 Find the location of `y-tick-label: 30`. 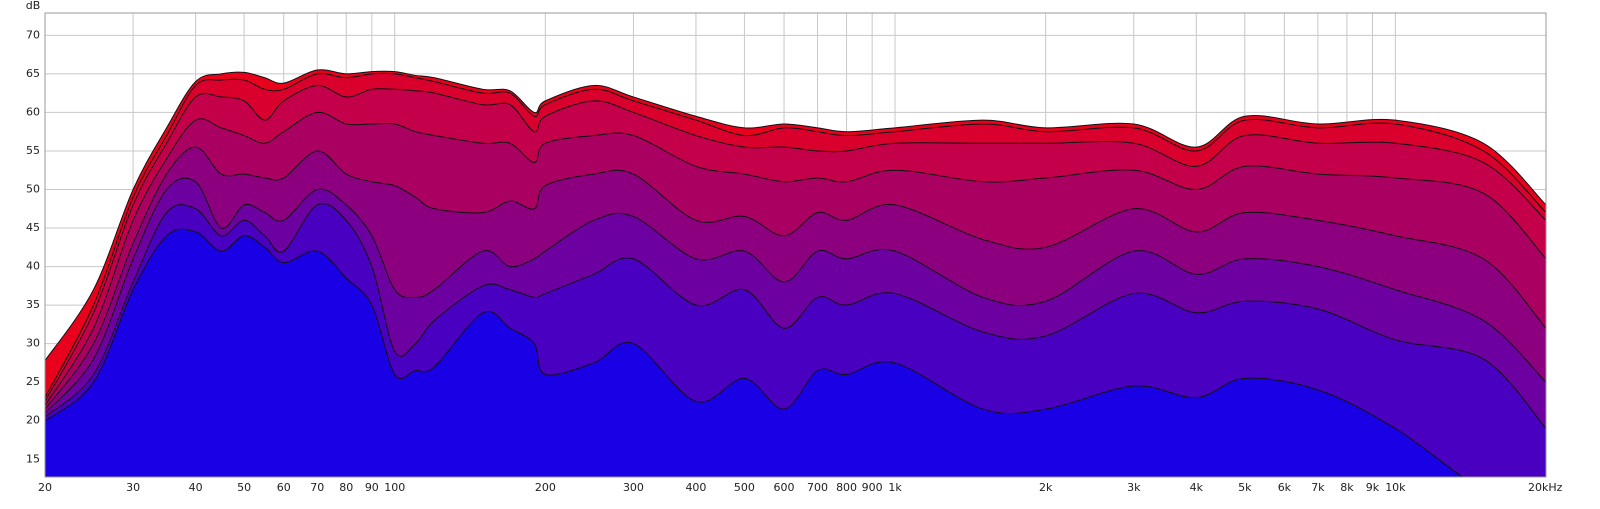

y-tick-label: 30 is located at coordinates (33, 343).